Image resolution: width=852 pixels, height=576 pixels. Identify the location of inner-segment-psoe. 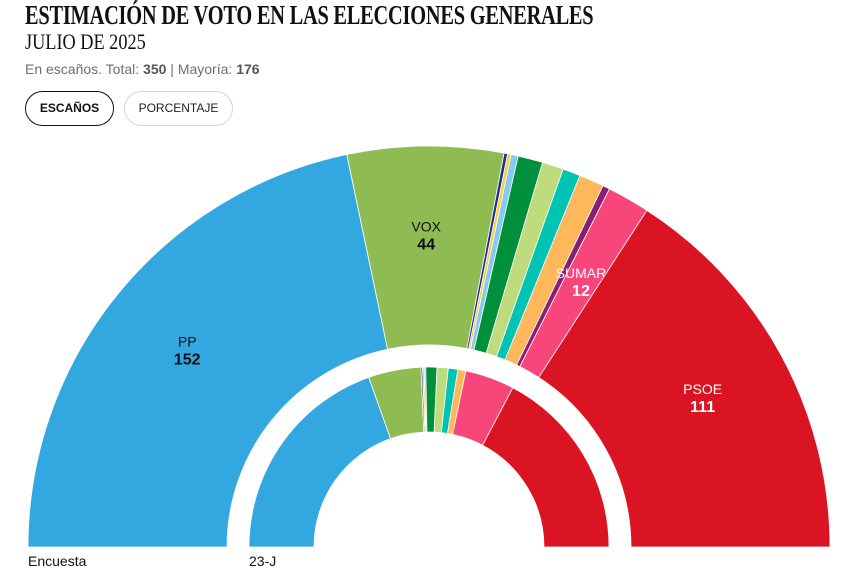
(546, 467).